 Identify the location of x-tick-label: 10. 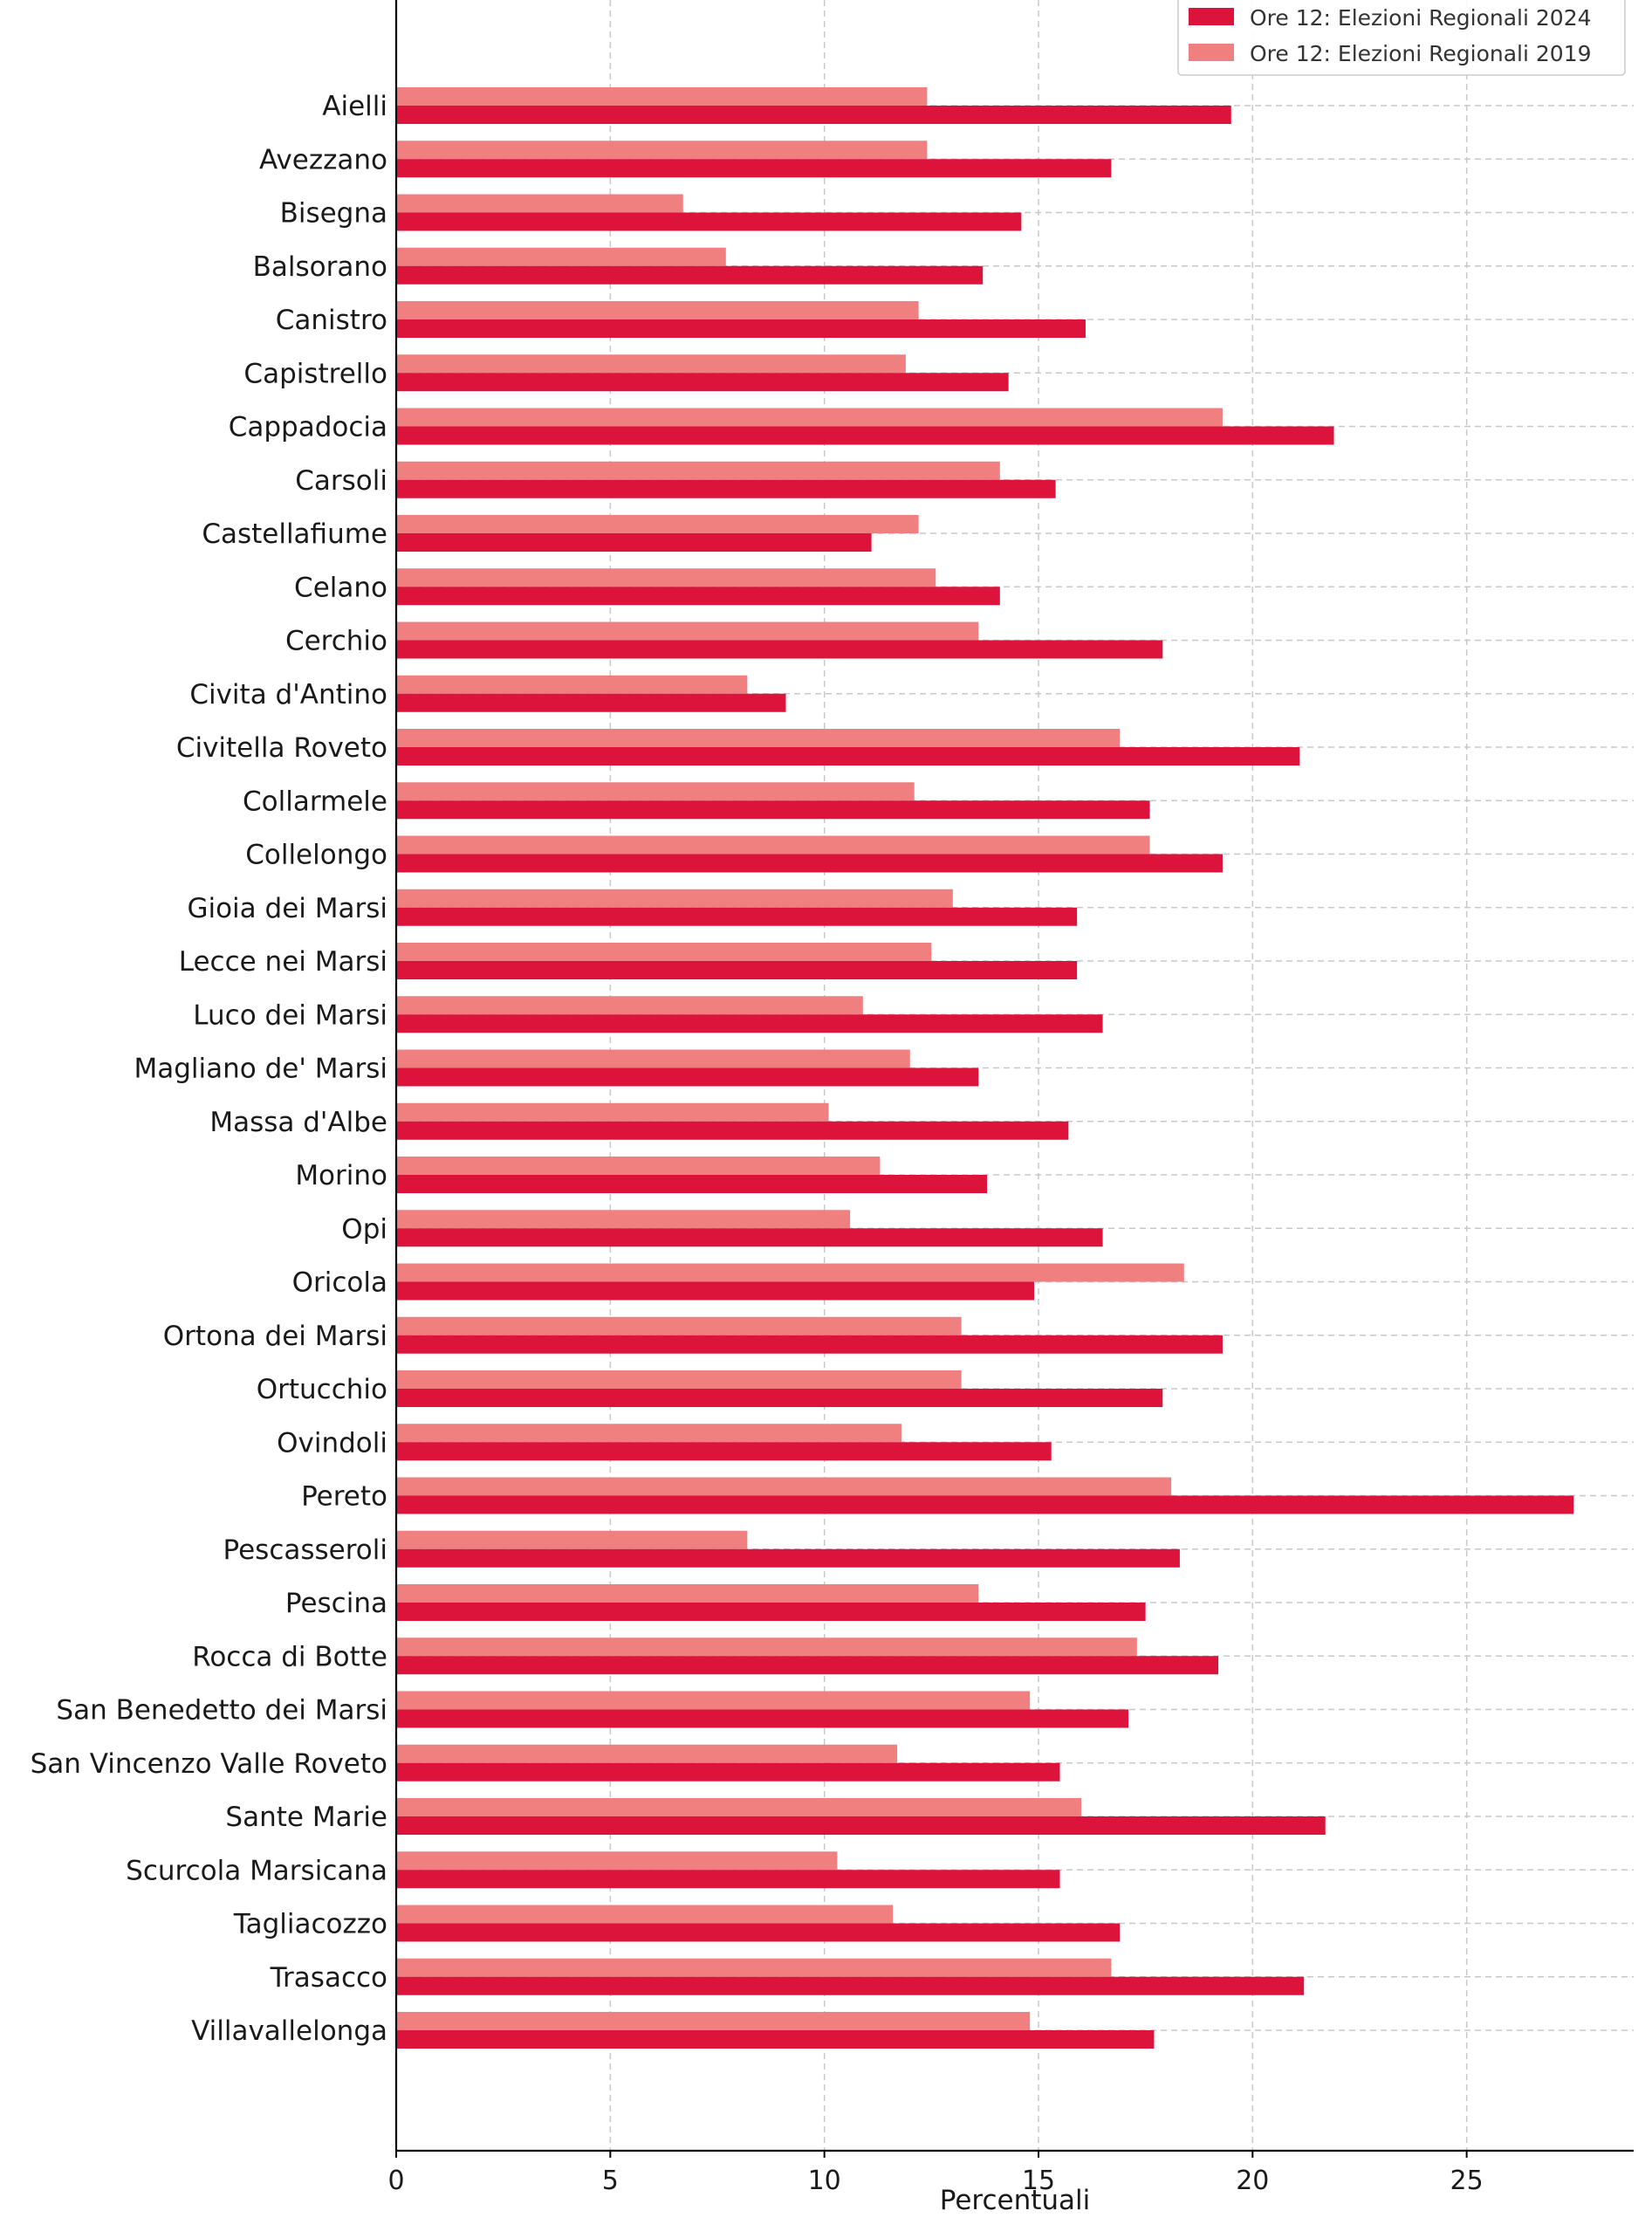
(824, 2181).